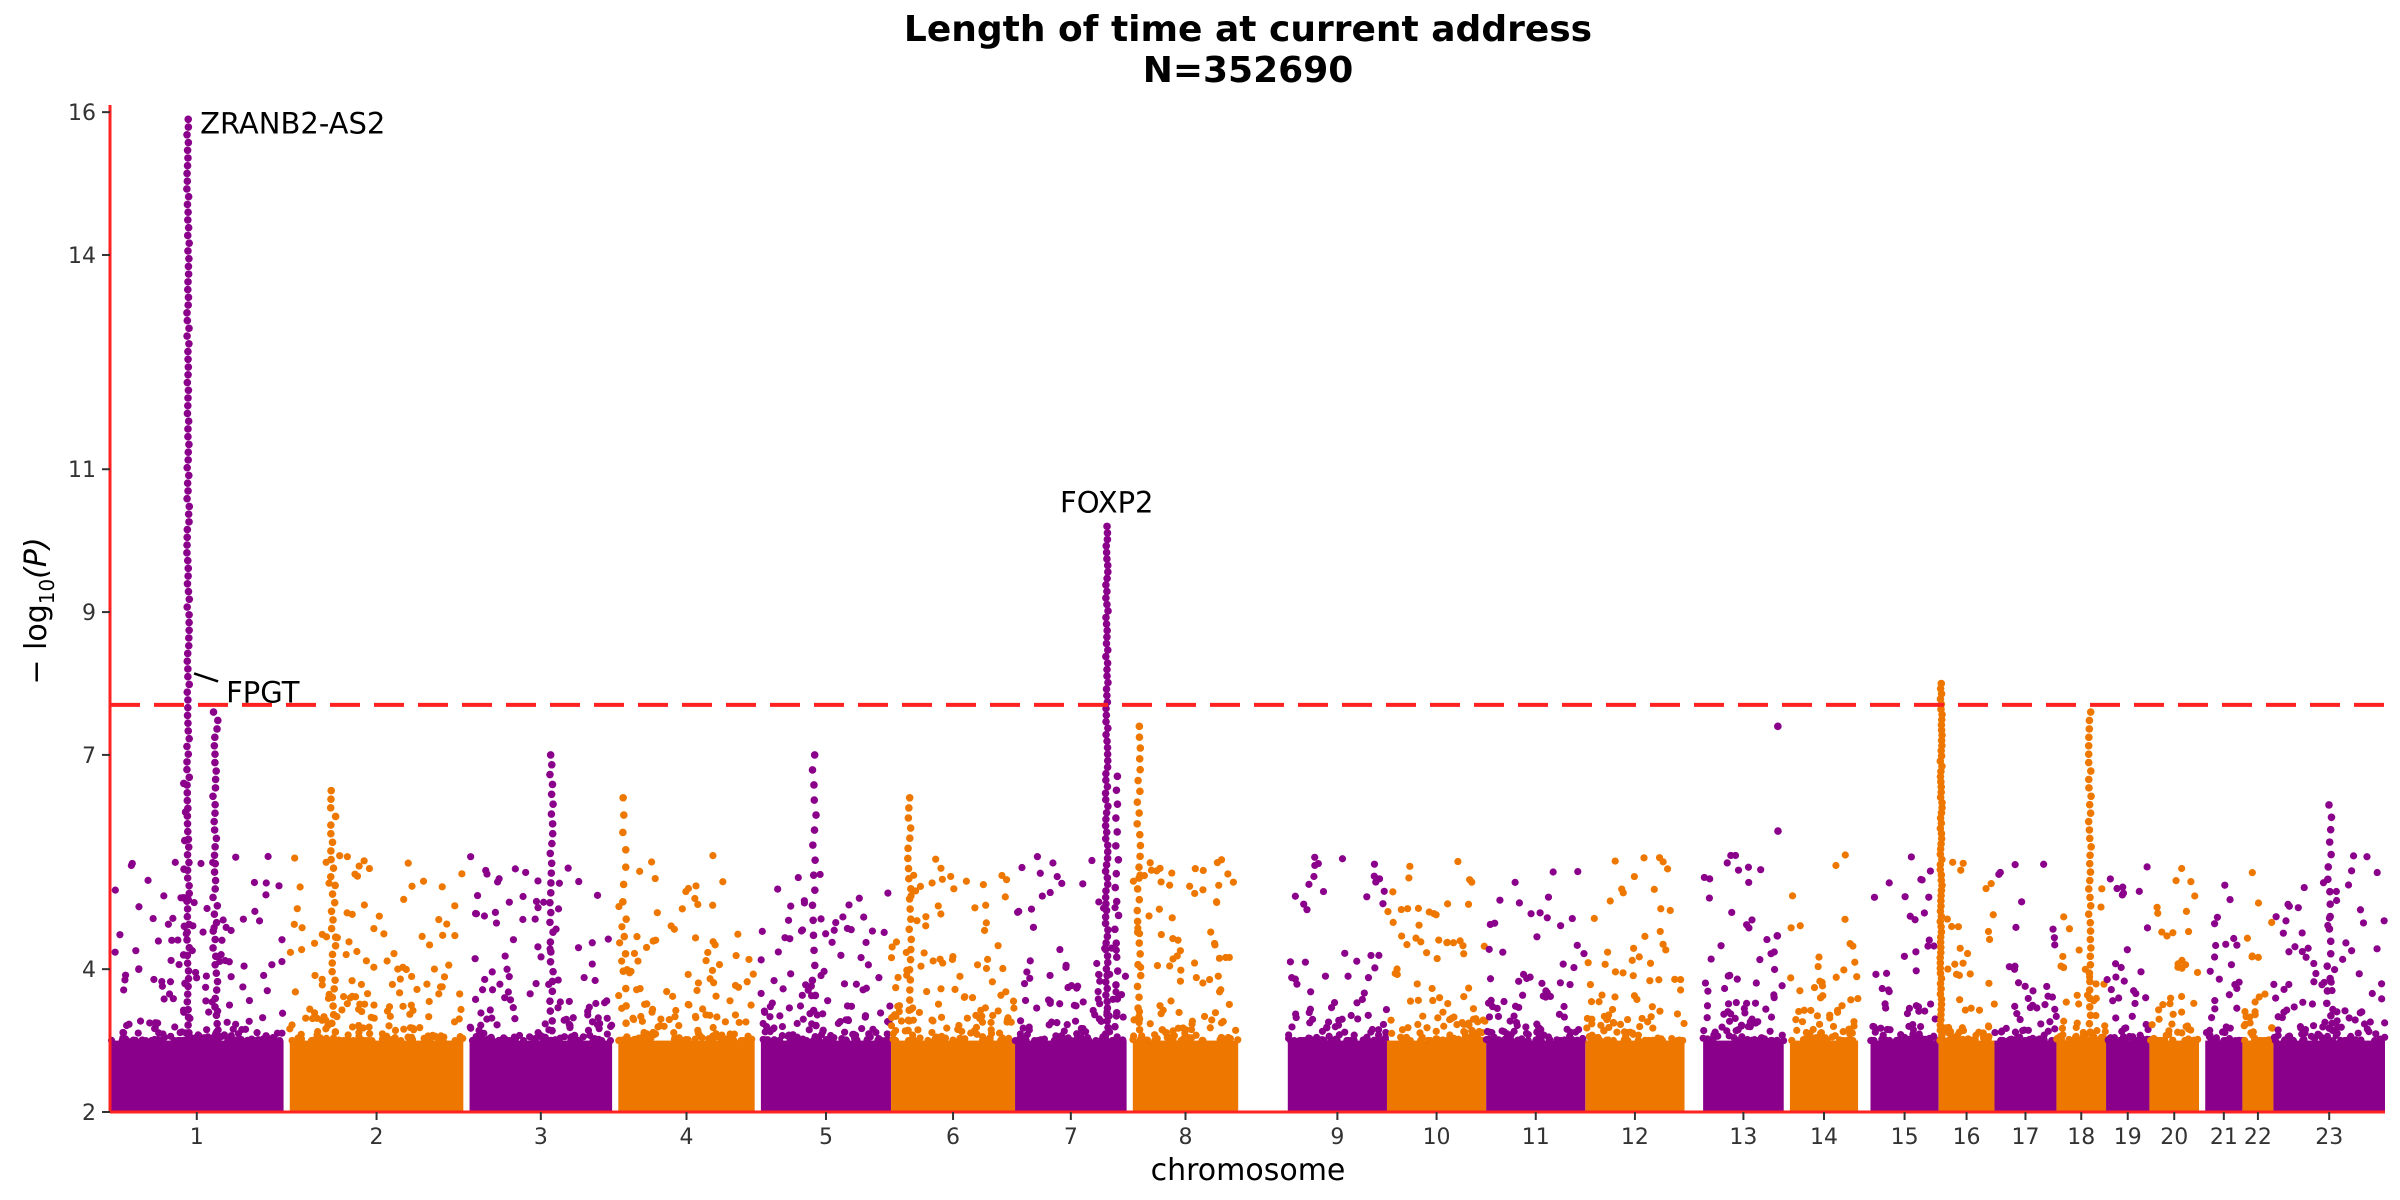  What do you see at coordinates (1824, 1076) in the screenshot?
I see `chromosome-14-band` at bounding box center [1824, 1076].